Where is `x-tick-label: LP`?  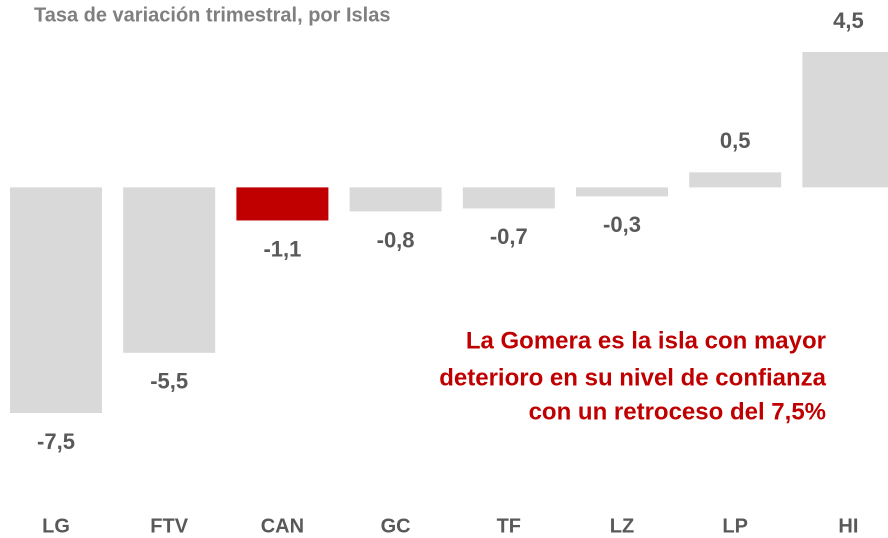 x-tick-label: LP is located at coordinates (735, 526).